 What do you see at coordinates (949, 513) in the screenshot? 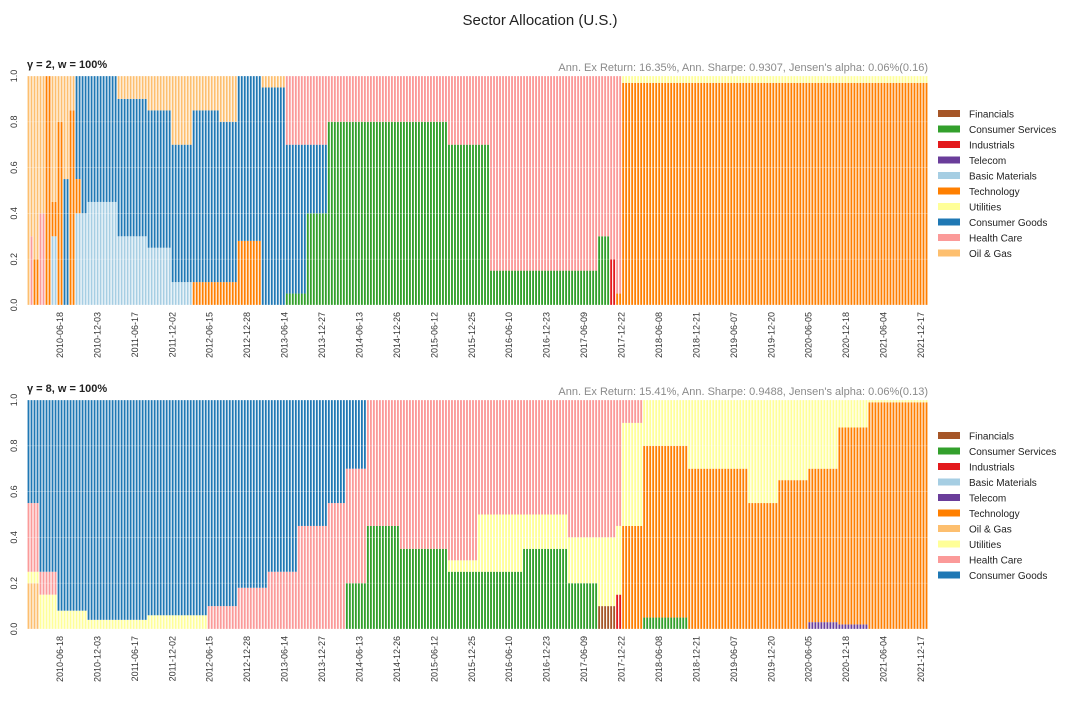
I see `legend-swatch-technology` at bounding box center [949, 513].